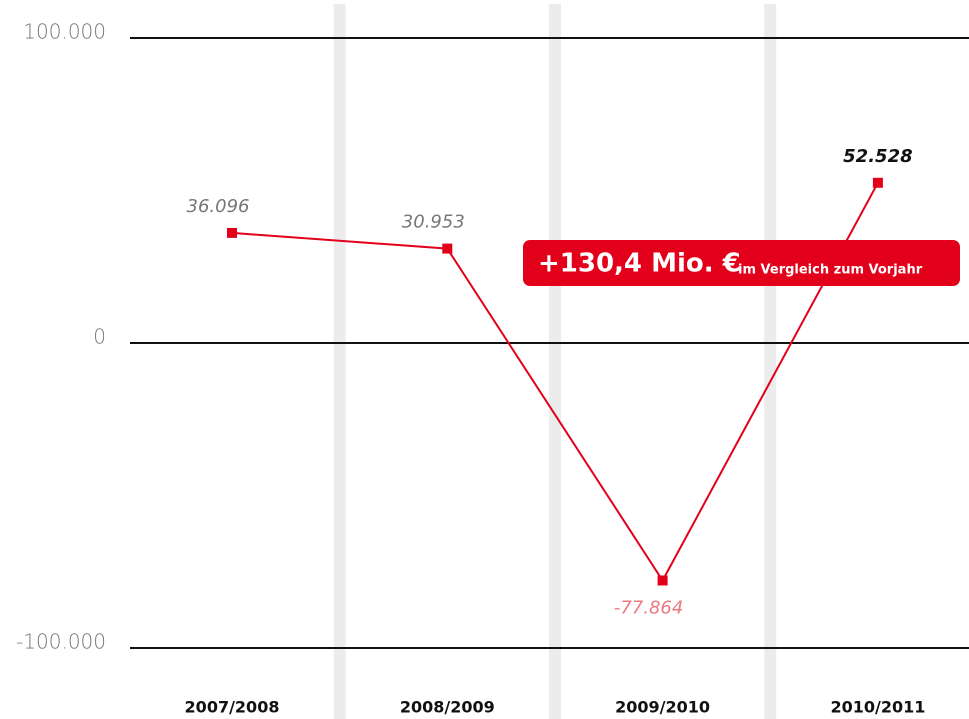  What do you see at coordinates (639, 264) in the screenshot?
I see `annotation-main: +130,4 Mio. €` at bounding box center [639, 264].